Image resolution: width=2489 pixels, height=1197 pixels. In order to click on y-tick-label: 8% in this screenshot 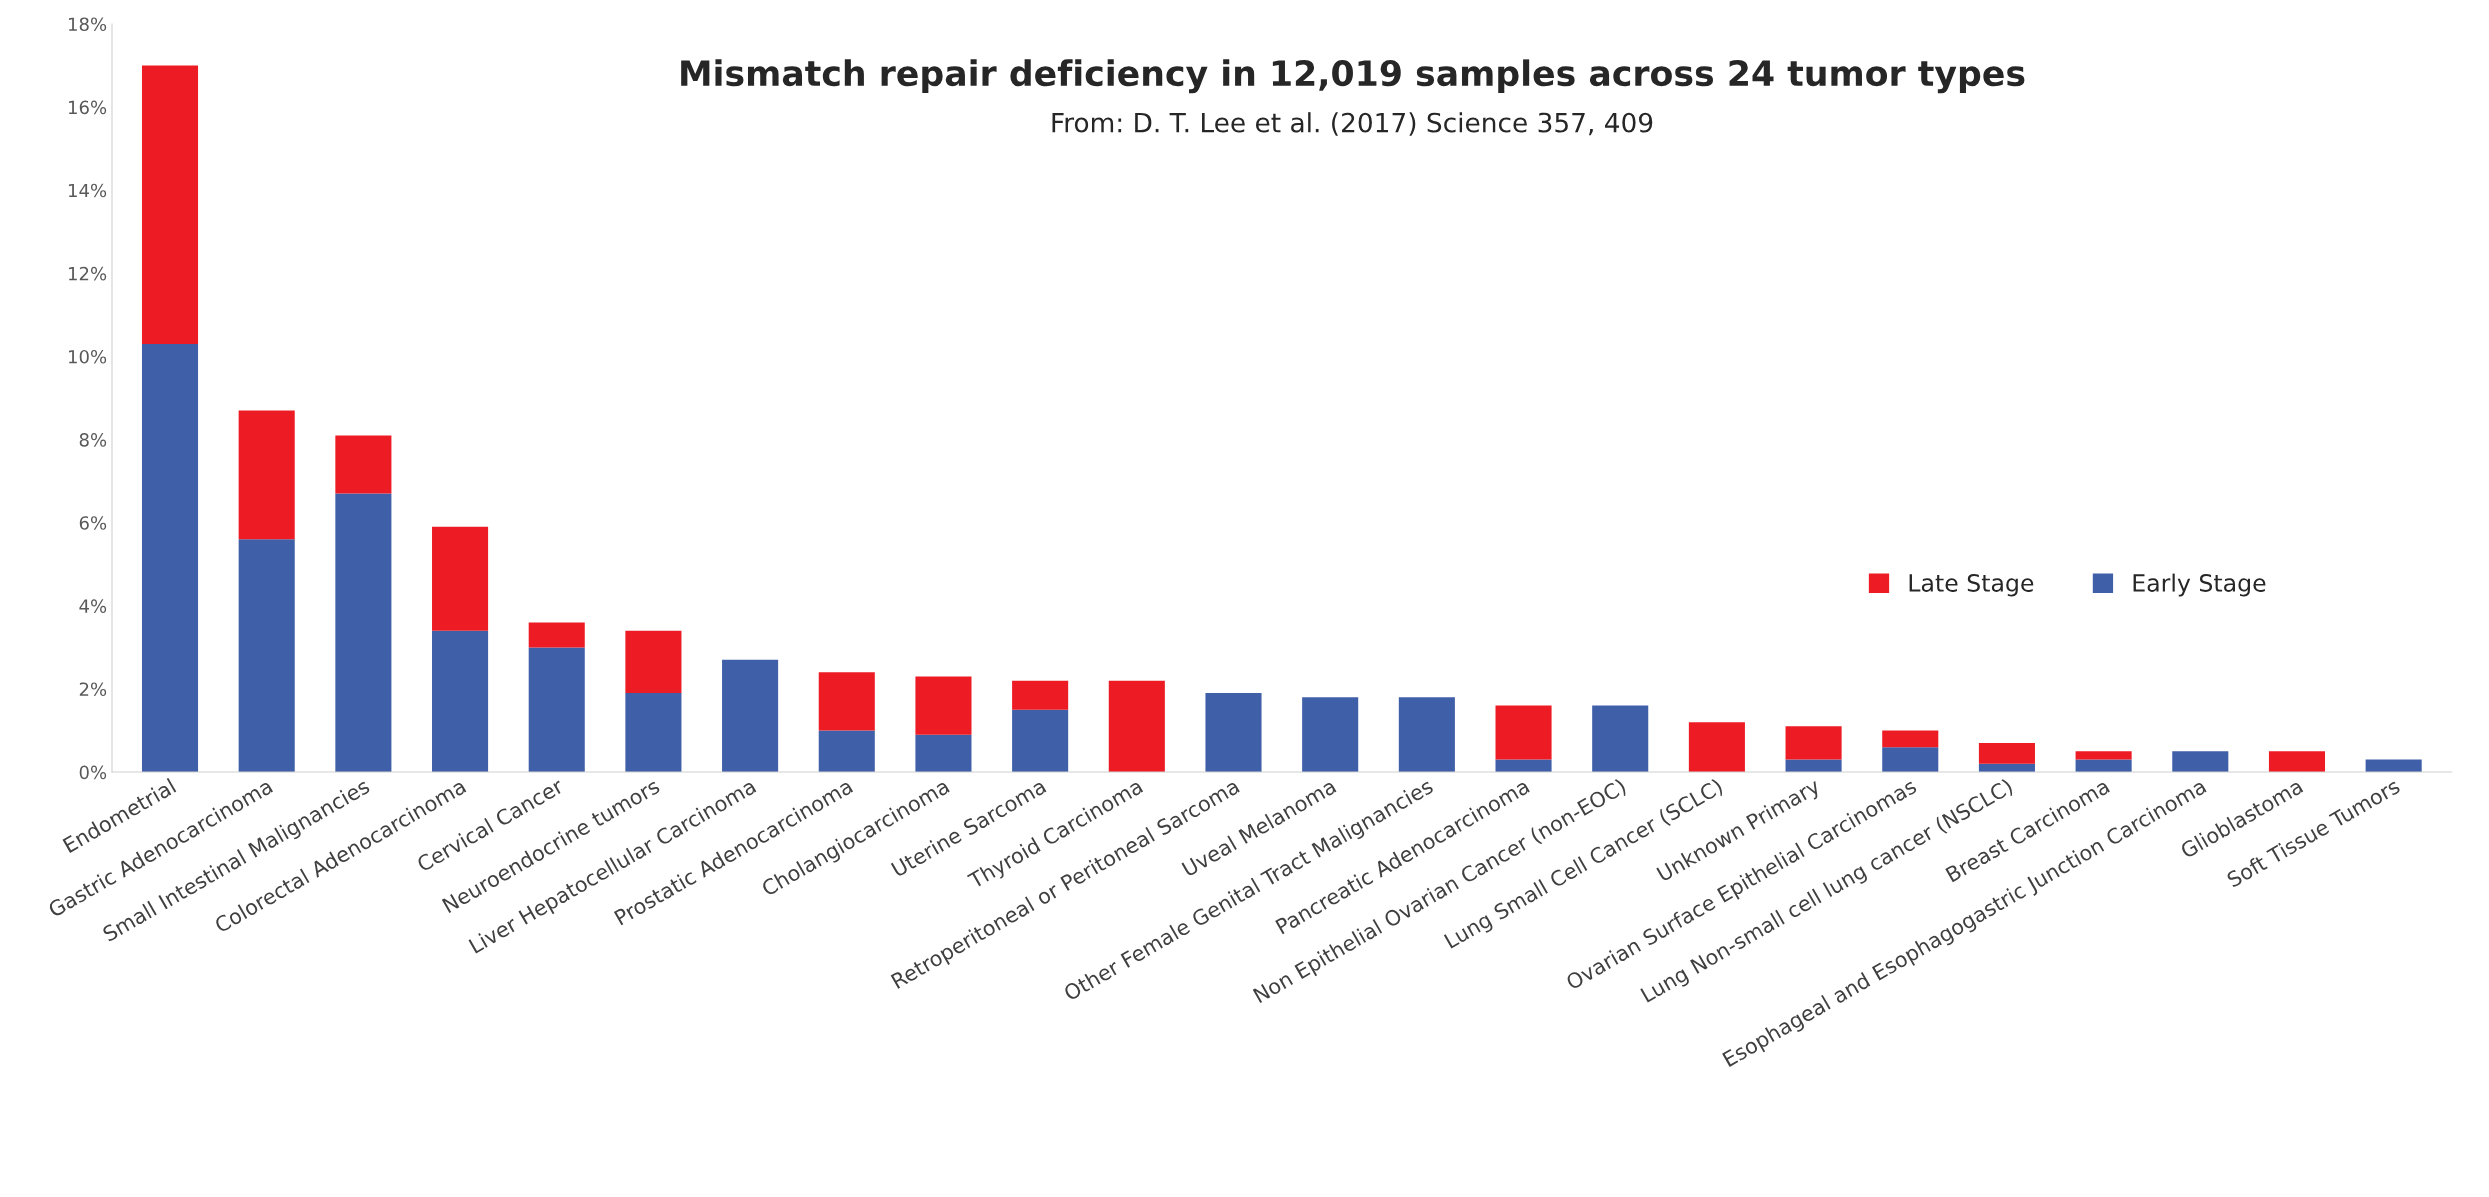, I will do `click(93, 440)`.